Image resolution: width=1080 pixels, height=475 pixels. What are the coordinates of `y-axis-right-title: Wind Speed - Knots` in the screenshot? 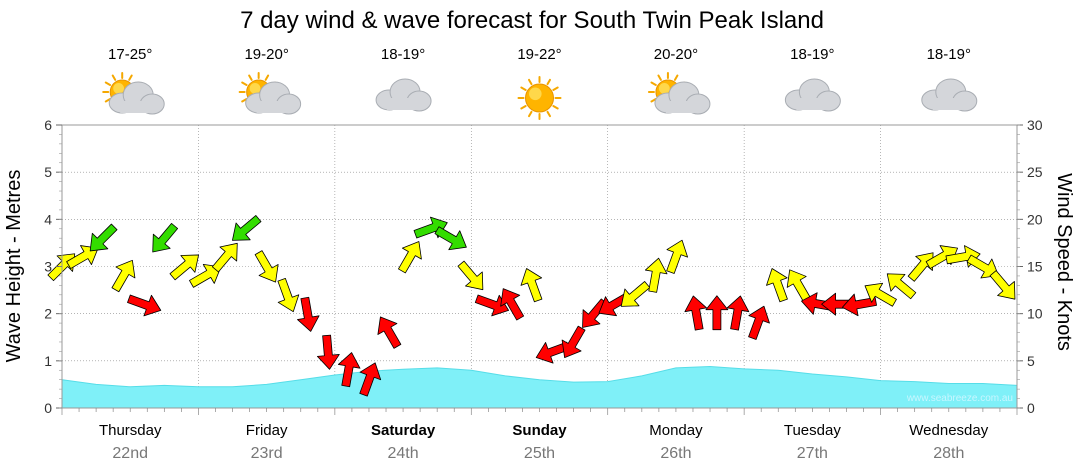 It's located at (1064, 262).